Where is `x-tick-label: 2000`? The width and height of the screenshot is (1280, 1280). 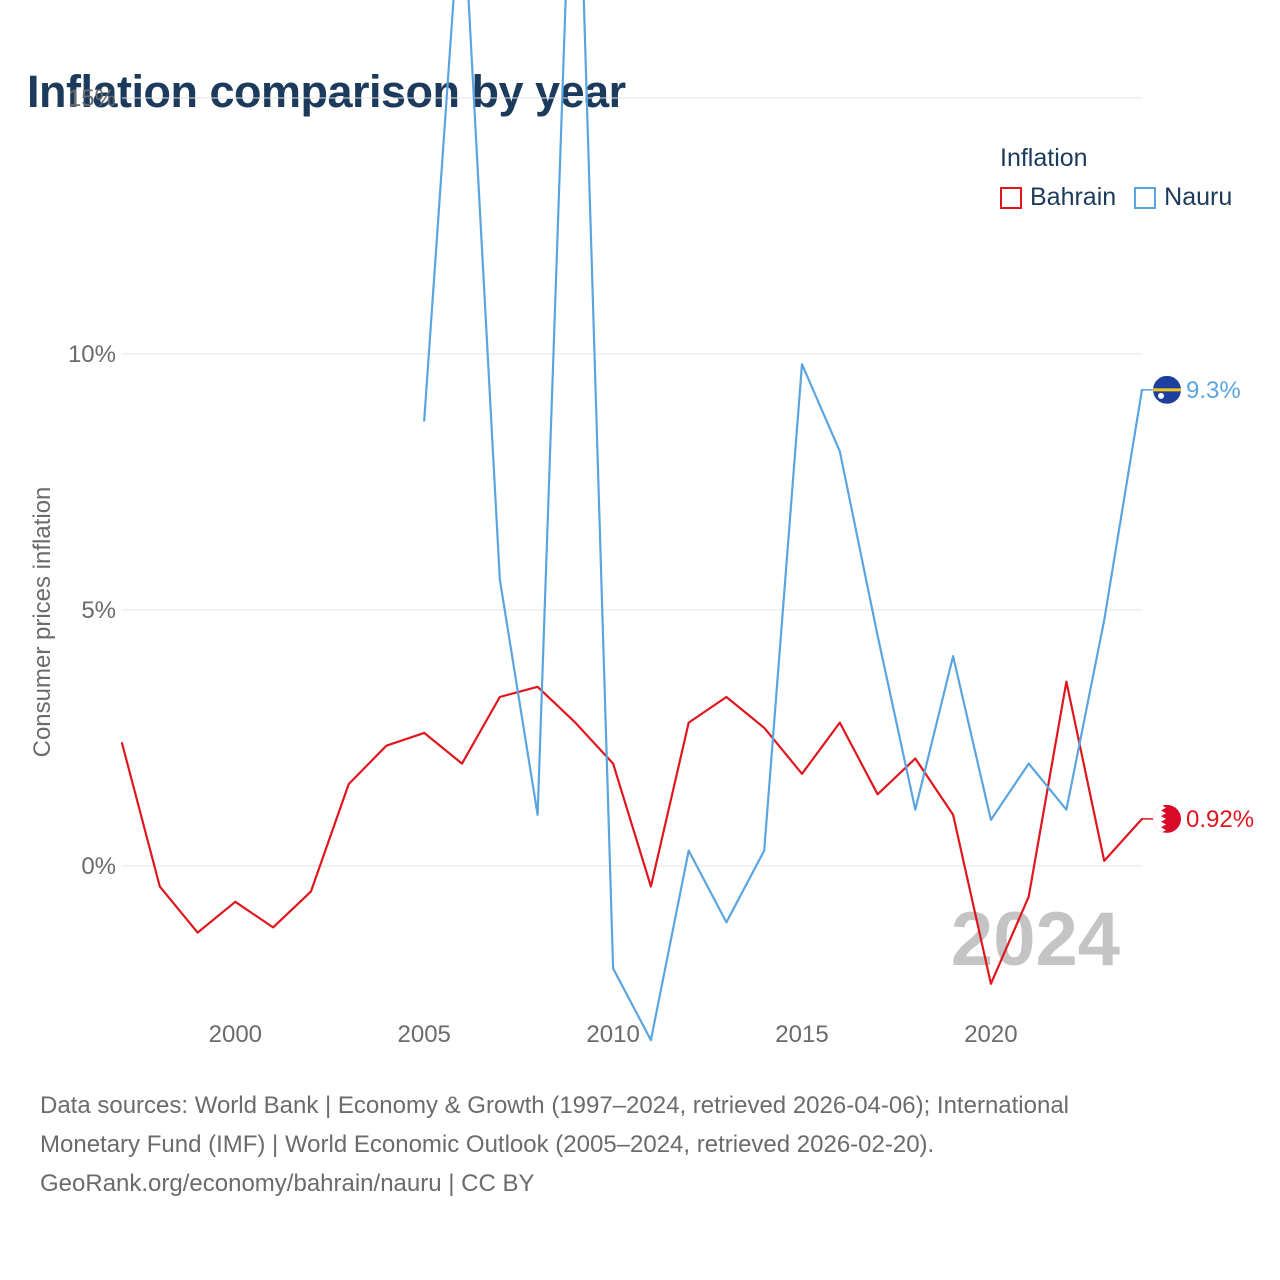 x-tick-label: 2000 is located at coordinates (235, 1034).